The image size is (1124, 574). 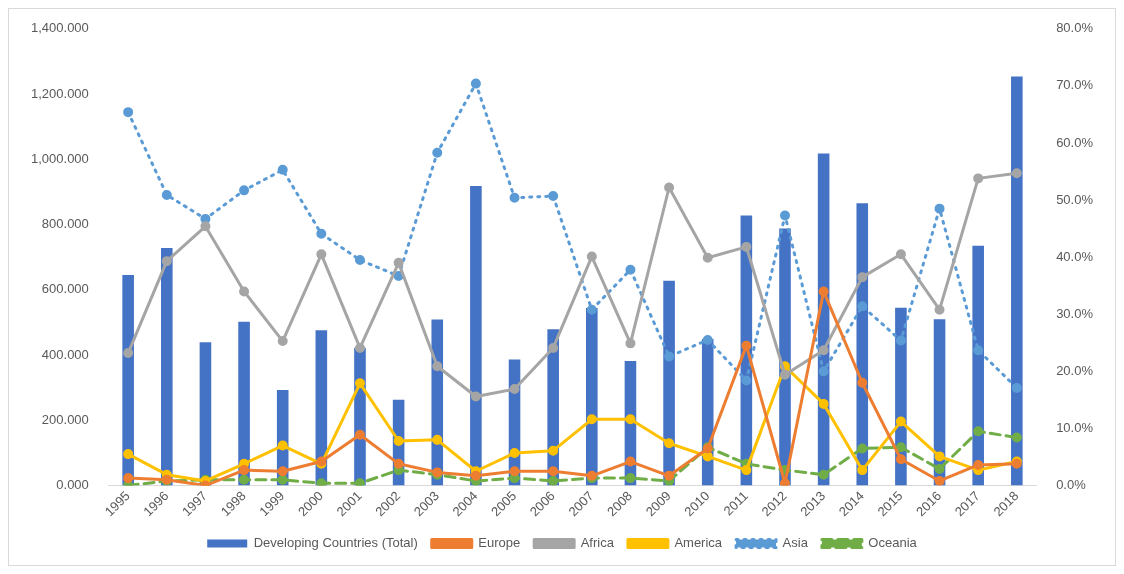 What do you see at coordinates (499, 543) in the screenshot?
I see `legend-label: Europe` at bounding box center [499, 543].